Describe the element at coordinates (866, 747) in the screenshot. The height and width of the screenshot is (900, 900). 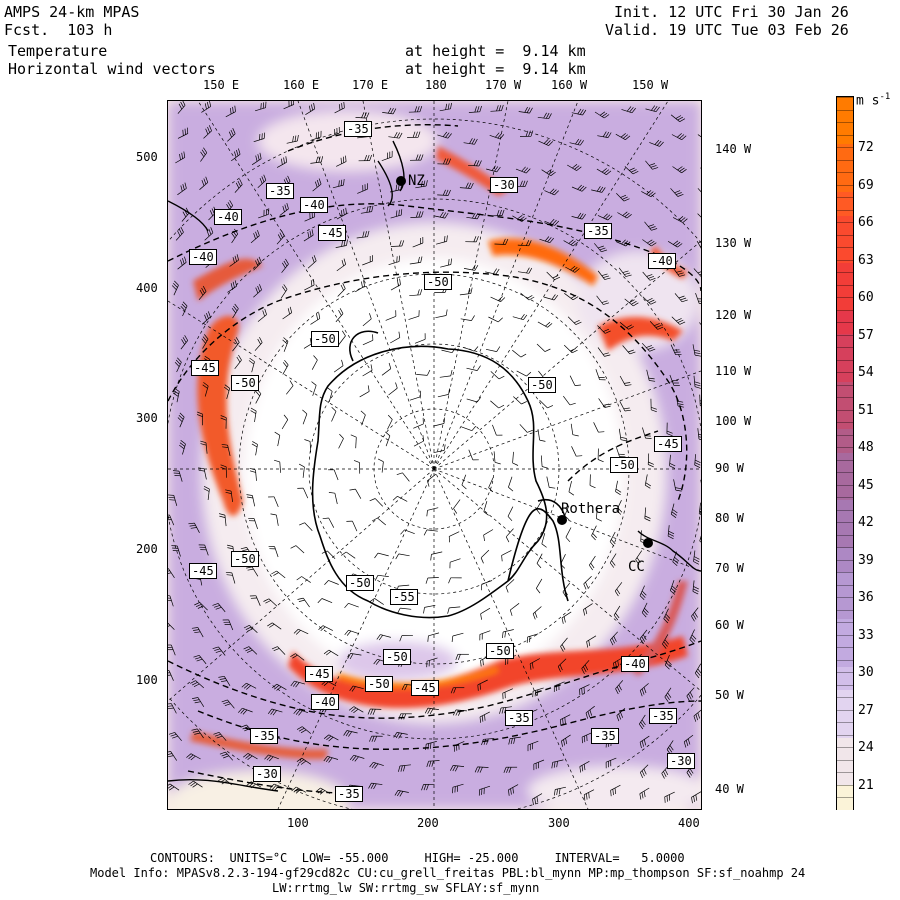
I see `colorbar-label: 24` at that location.